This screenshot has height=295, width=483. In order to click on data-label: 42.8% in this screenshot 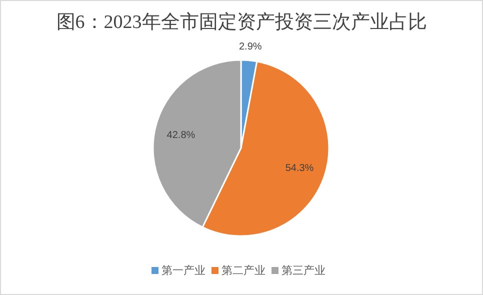, I will do `click(181, 136)`.